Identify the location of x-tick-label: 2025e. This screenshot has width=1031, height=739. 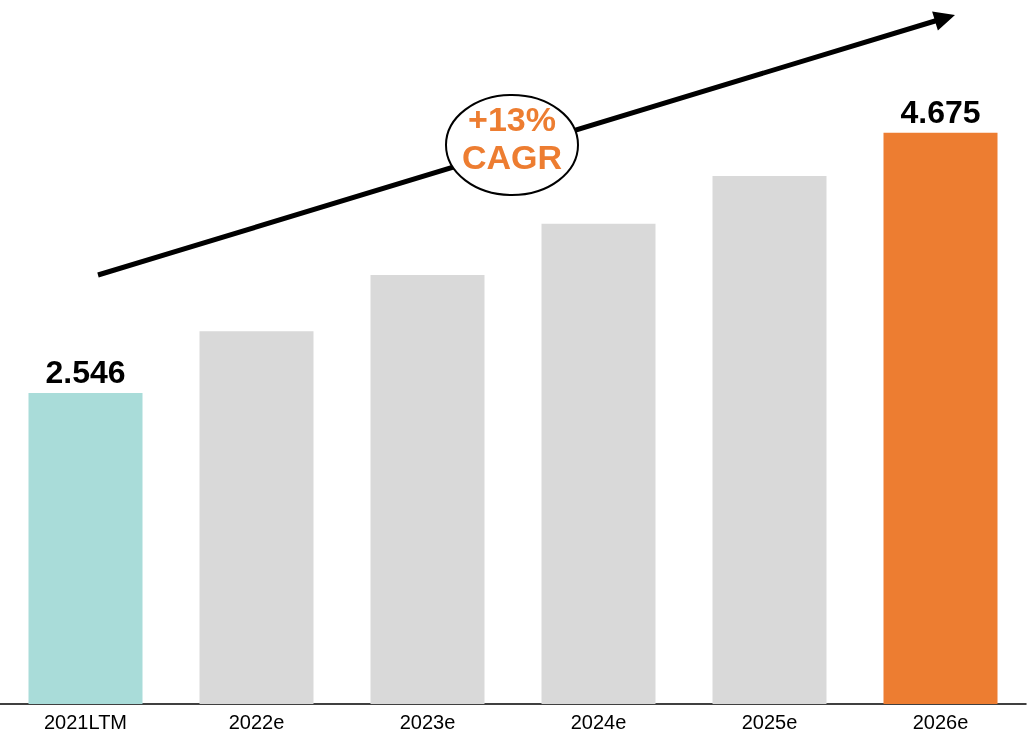
(769, 722).